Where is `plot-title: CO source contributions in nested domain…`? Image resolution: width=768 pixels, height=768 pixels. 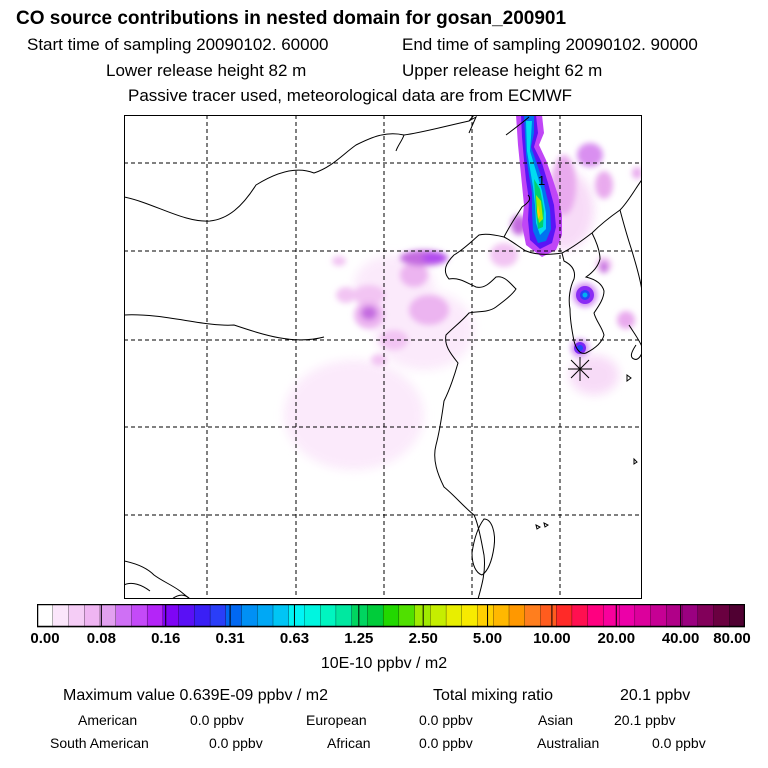 plot-title: CO source contributions in nested domain… is located at coordinates (291, 18).